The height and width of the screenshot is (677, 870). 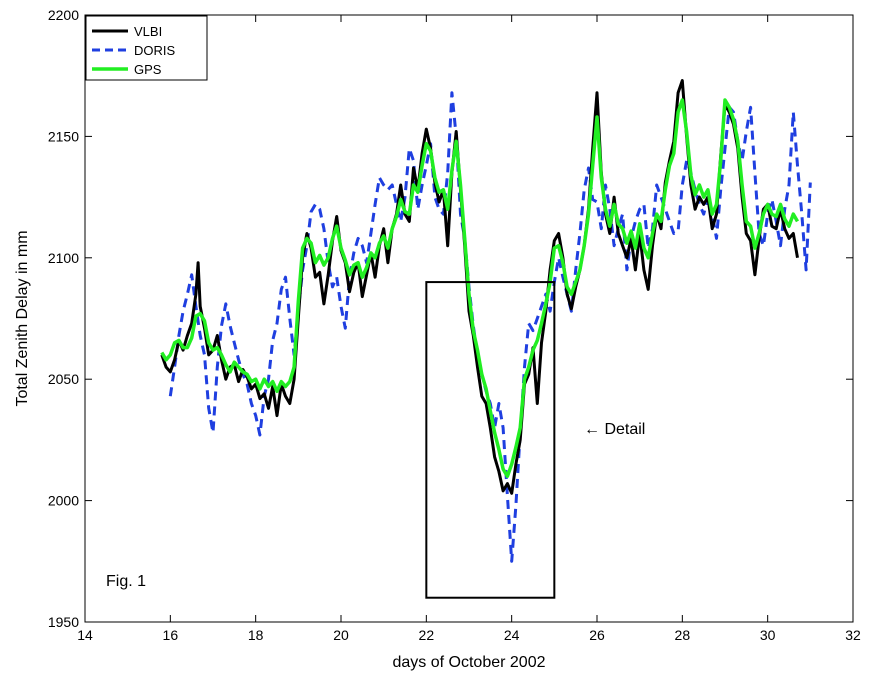 What do you see at coordinates (512, 635) in the screenshot?
I see `x-tick-label: 24` at bounding box center [512, 635].